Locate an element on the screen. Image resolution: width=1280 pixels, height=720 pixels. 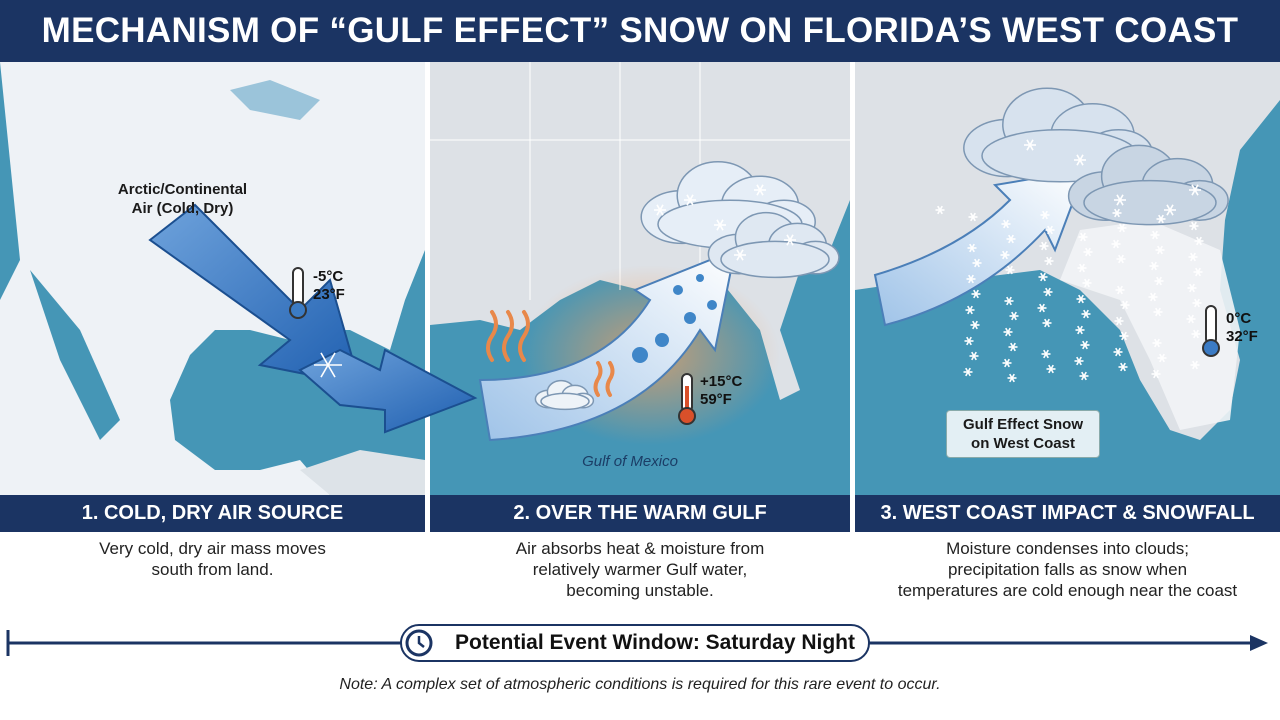
panel-heading: 3. WEST COAST IMPACT & SNOWFALL is located at coordinates (1067, 513).